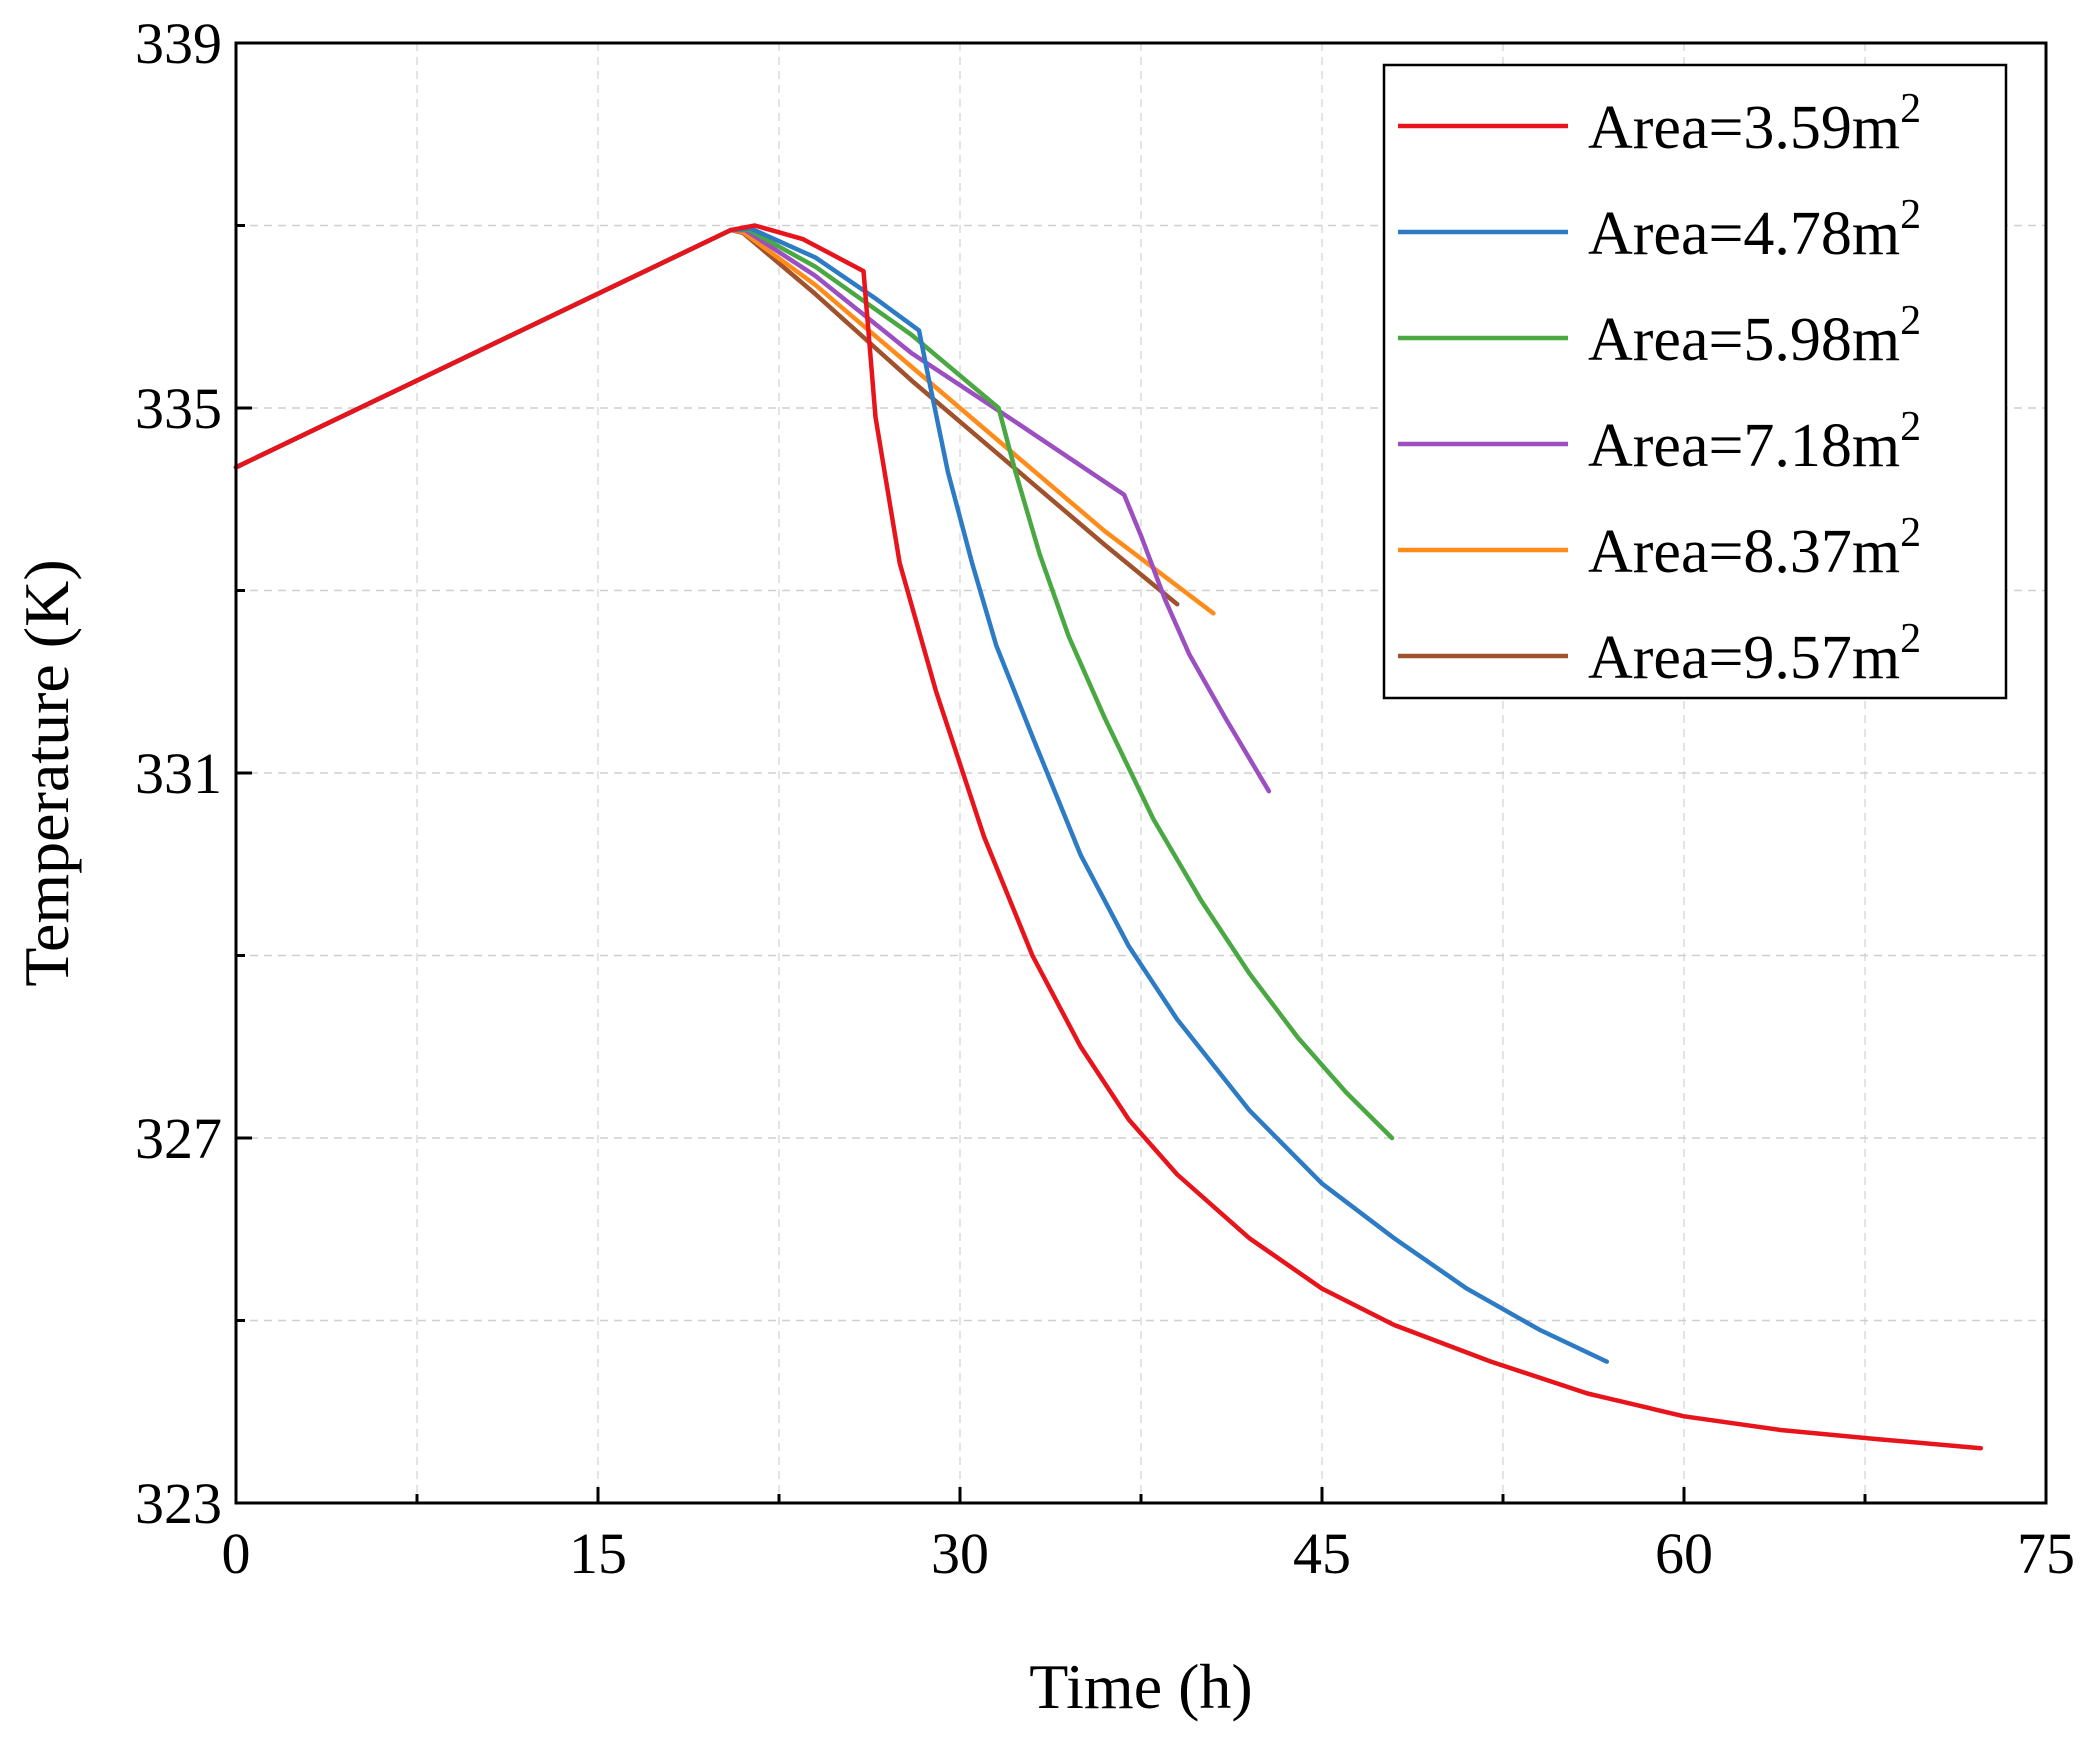  What do you see at coordinates (724, 421) in the screenshot?
I see `series-line` at bounding box center [724, 421].